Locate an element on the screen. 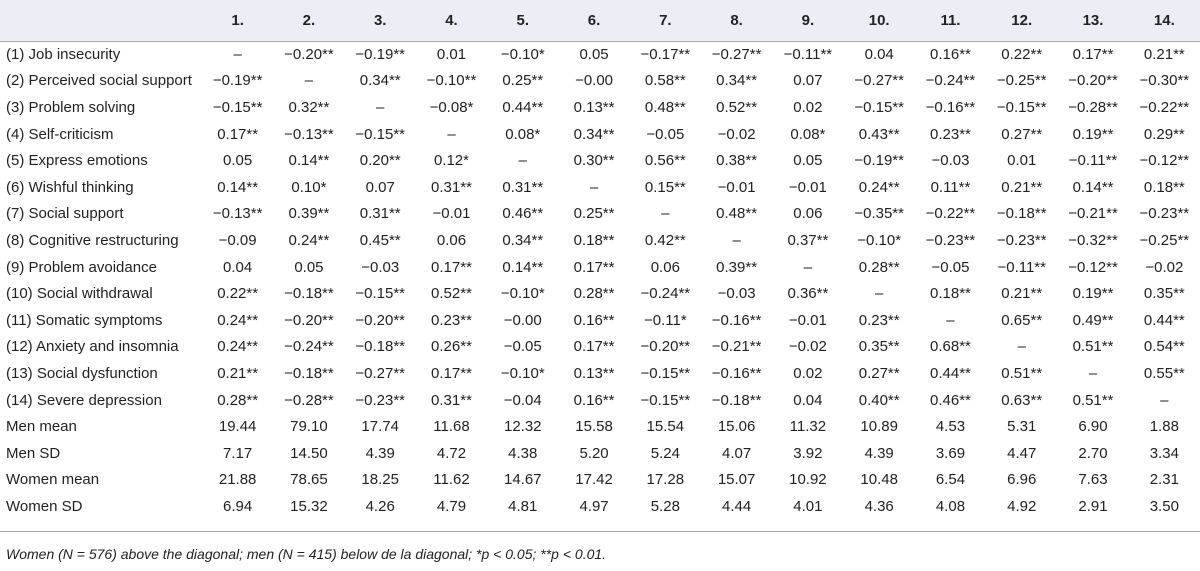 The width and height of the screenshot is (1200, 571). table-cell: 0.58** is located at coordinates (665, 81).